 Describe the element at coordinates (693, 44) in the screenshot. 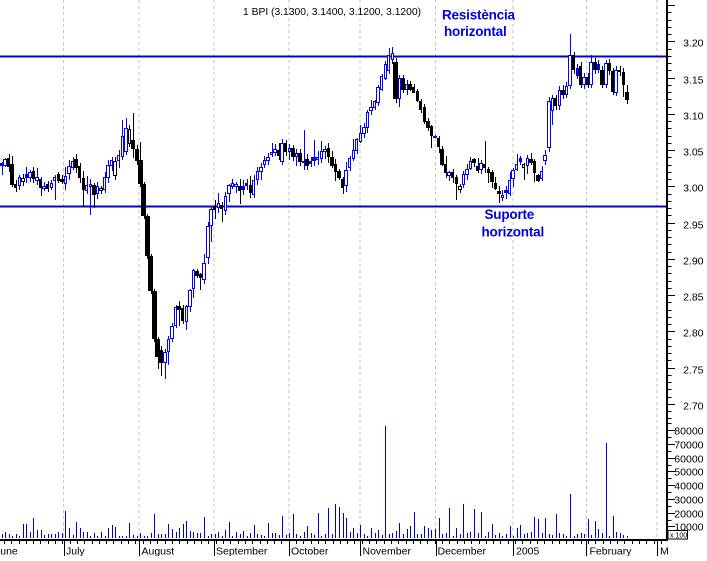

I see `svg-text: 3.20` at that location.